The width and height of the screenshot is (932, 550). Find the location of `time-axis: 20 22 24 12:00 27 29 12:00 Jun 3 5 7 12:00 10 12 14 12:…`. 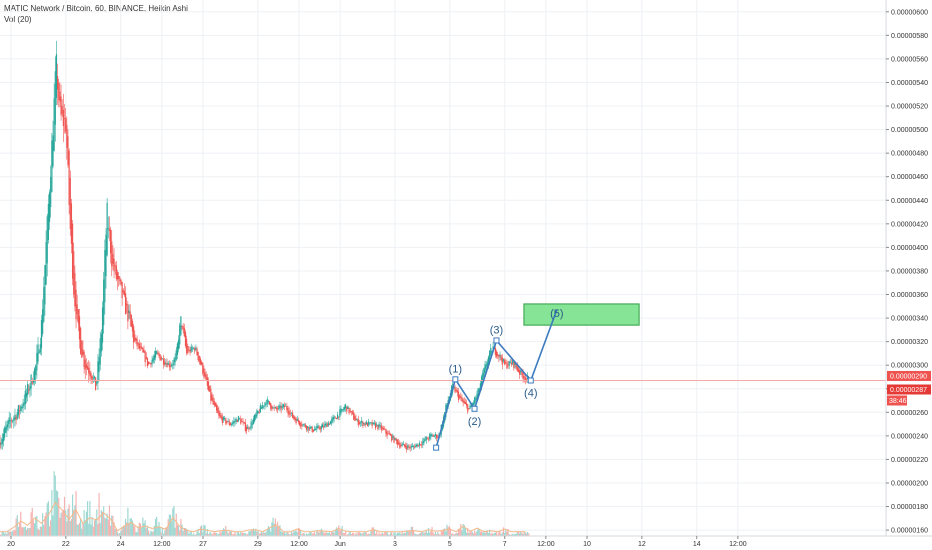

time-axis: 20 22 24 12:00 27 29 12:00 Jun 3 5 7 12:00 10 12 14 12:… is located at coordinates (377, 542).